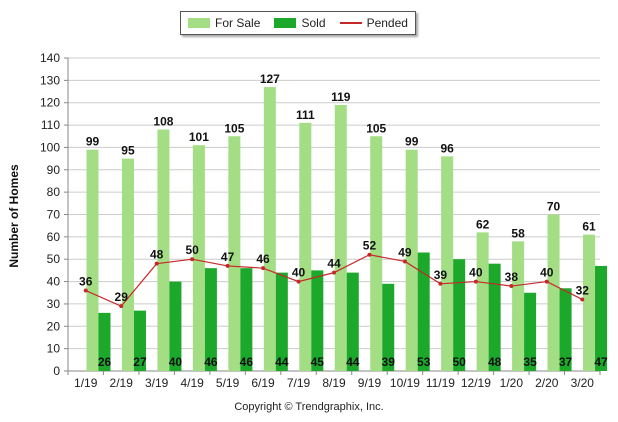  What do you see at coordinates (483, 224) in the screenshot?
I see `data-label-for-sale: 62` at bounding box center [483, 224].